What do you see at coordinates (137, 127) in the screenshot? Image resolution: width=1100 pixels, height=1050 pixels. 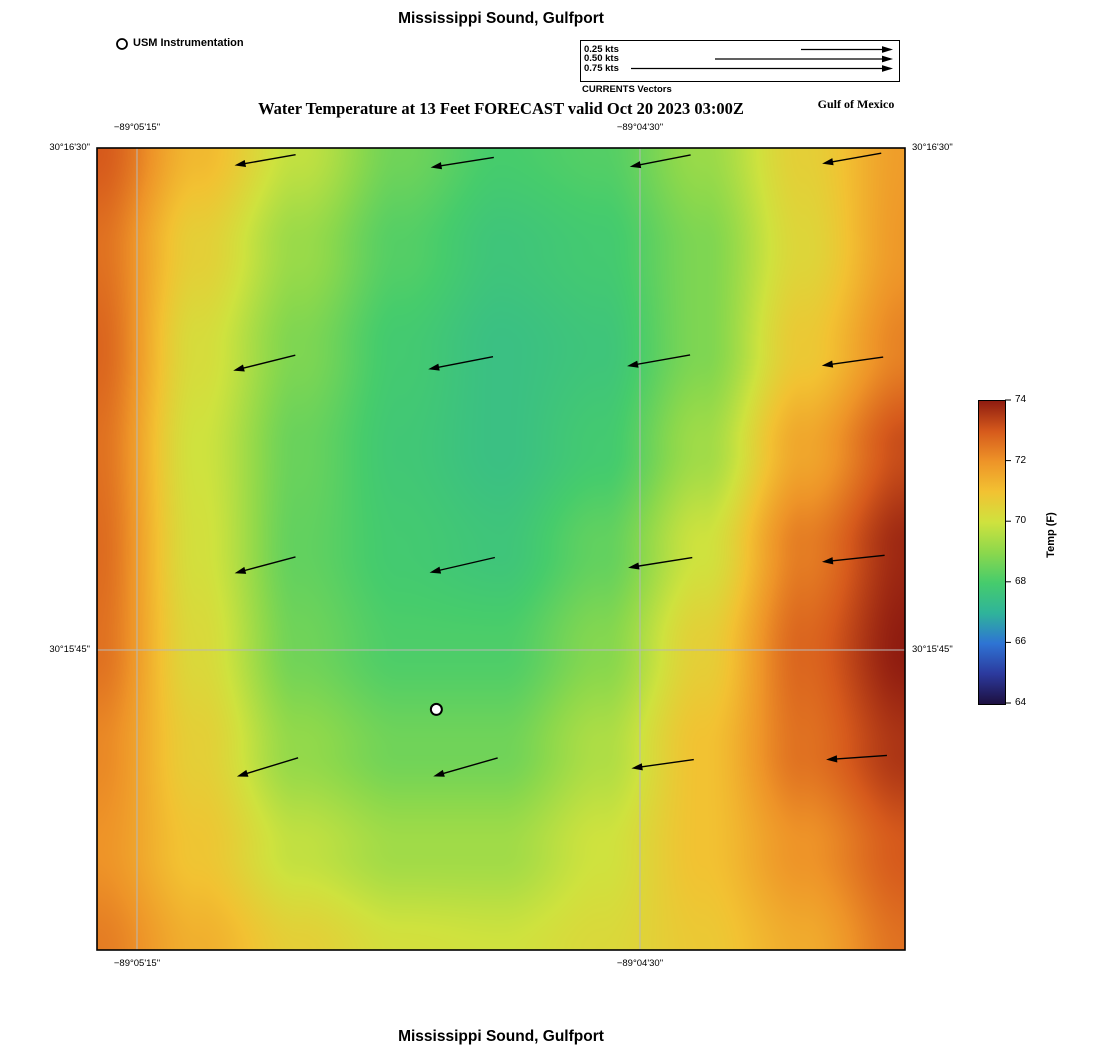 I see `lon-tick-label-top: −89°05'15"` at bounding box center [137, 127].